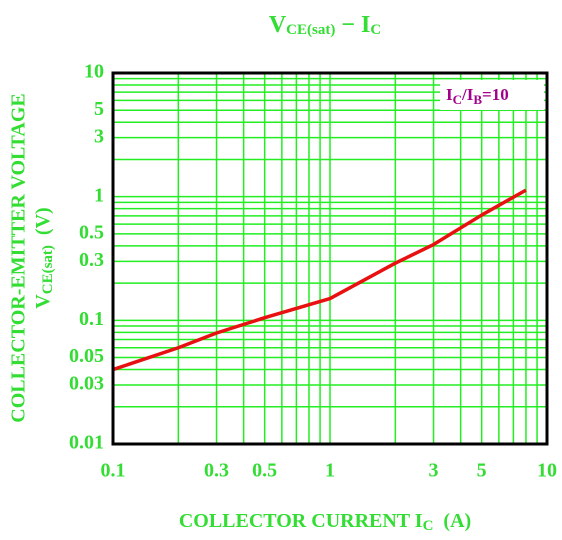  I want to click on y-tick-label: 0.05, so click(86, 356).